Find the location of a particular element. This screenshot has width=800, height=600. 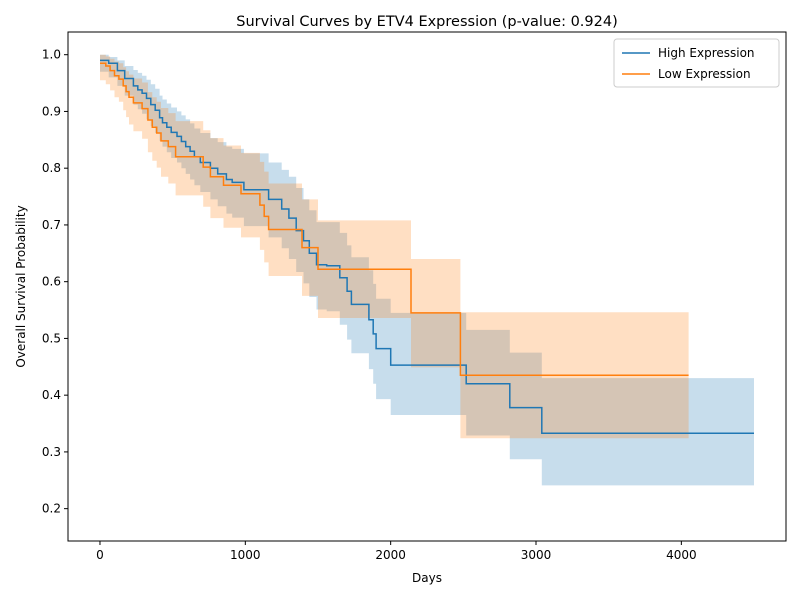

y-tick-label: 0.3 is located at coordinates (51, 452).